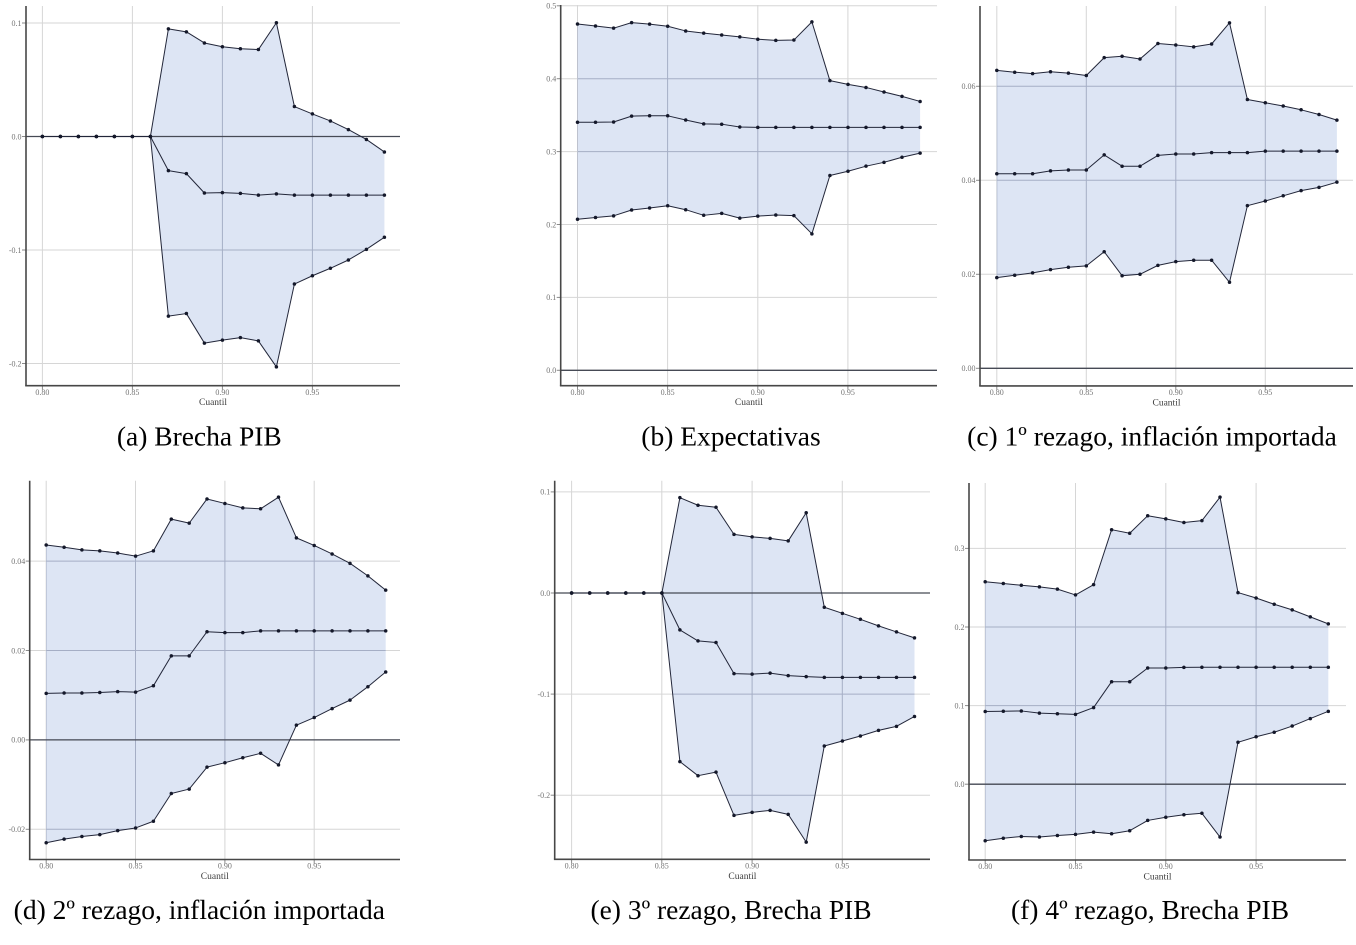  What do you see at coordinates (17, 829) in the screenshot?
I see `svg-text: -0.02` at bounding box center [17, 829].